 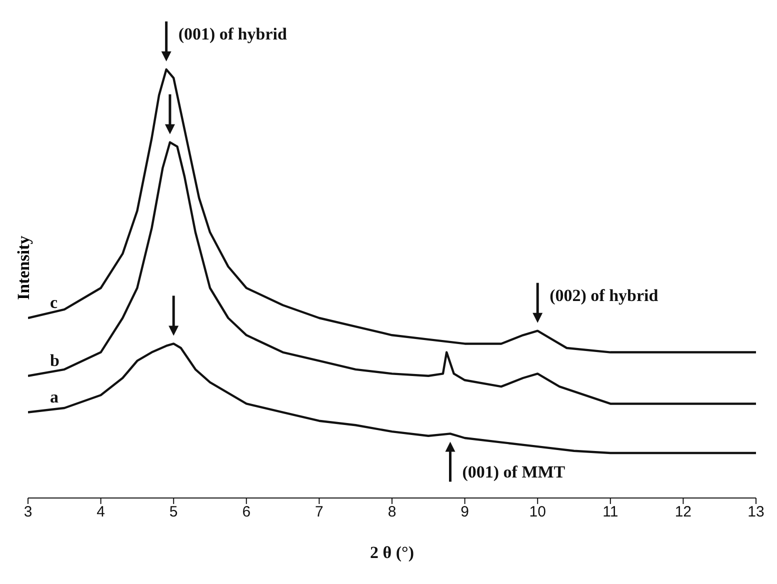 I want to click on x-tick-label: 4, so click(x=100, y=512).